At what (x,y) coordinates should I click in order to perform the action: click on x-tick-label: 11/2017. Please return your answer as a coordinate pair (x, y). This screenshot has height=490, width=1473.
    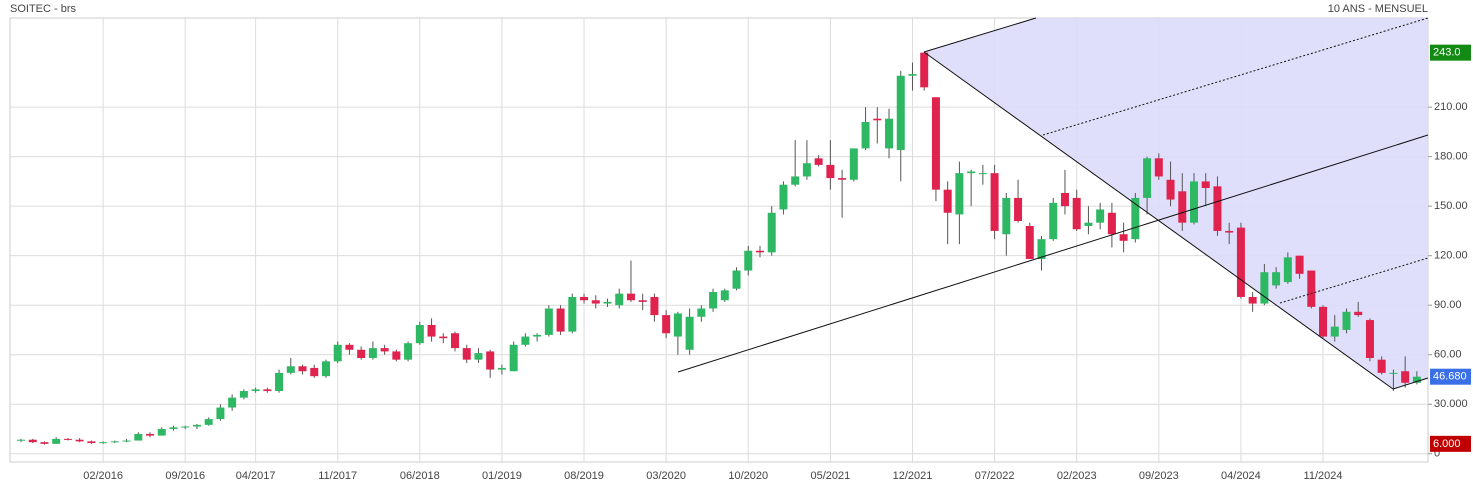
    Looking at the image, I should click on (337, 476).